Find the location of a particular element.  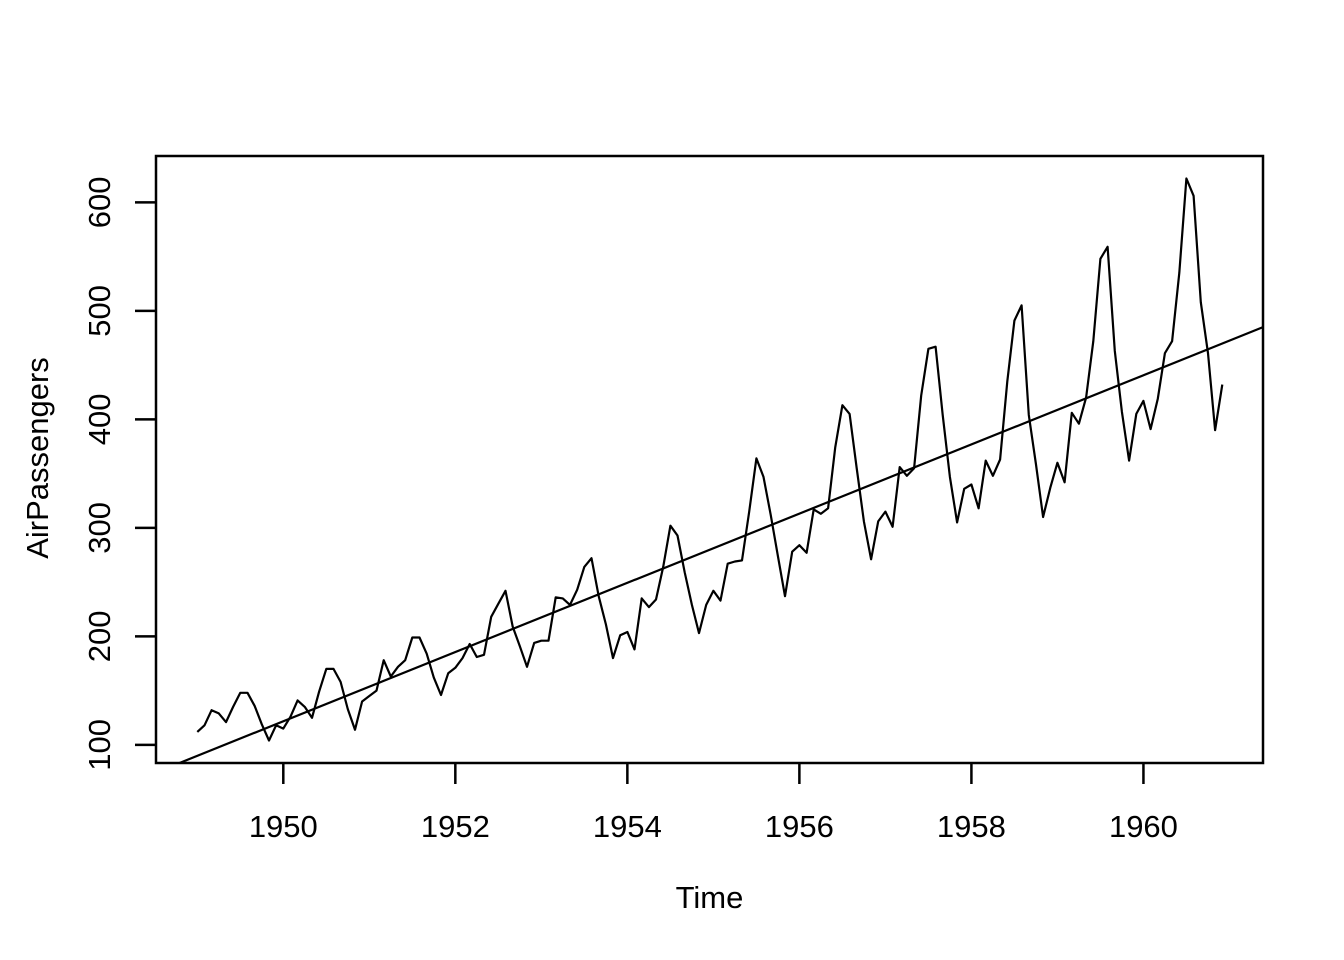

y-tick-label: 300 is located at coordinates (99, 528).